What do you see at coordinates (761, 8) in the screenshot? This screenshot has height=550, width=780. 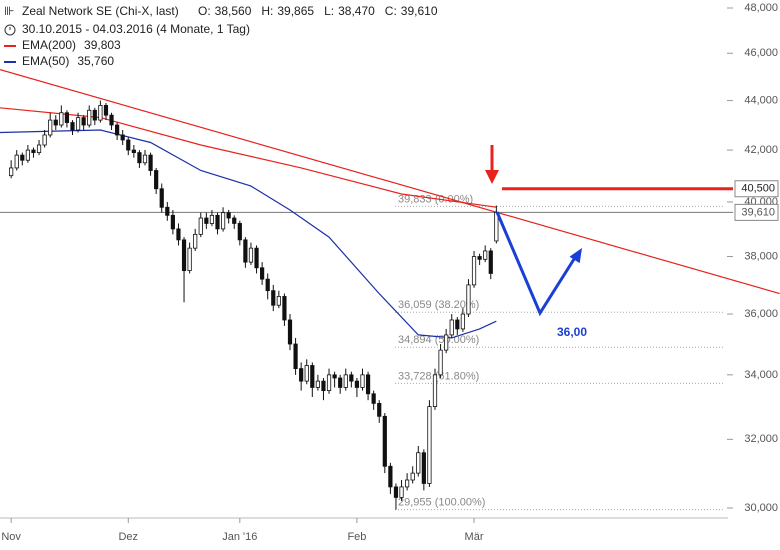 I see `y-tick-label: 48,000` at bounding box center [761, 8].